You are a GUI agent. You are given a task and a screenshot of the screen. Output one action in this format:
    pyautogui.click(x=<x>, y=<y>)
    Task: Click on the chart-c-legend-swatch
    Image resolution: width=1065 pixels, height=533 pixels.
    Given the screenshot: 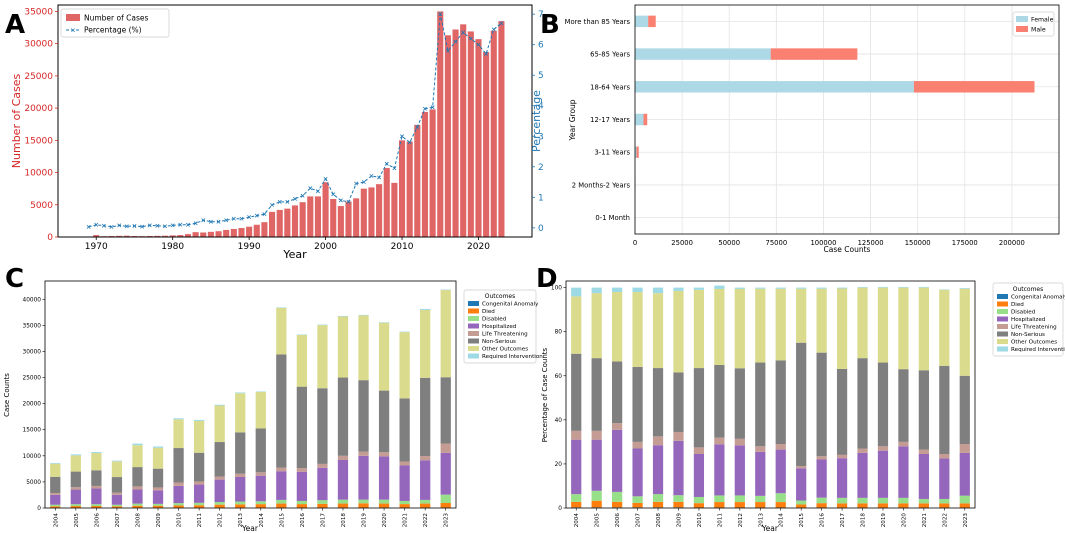 What is the action you would take?
    pyautogui.click(x=473, y=348)
    